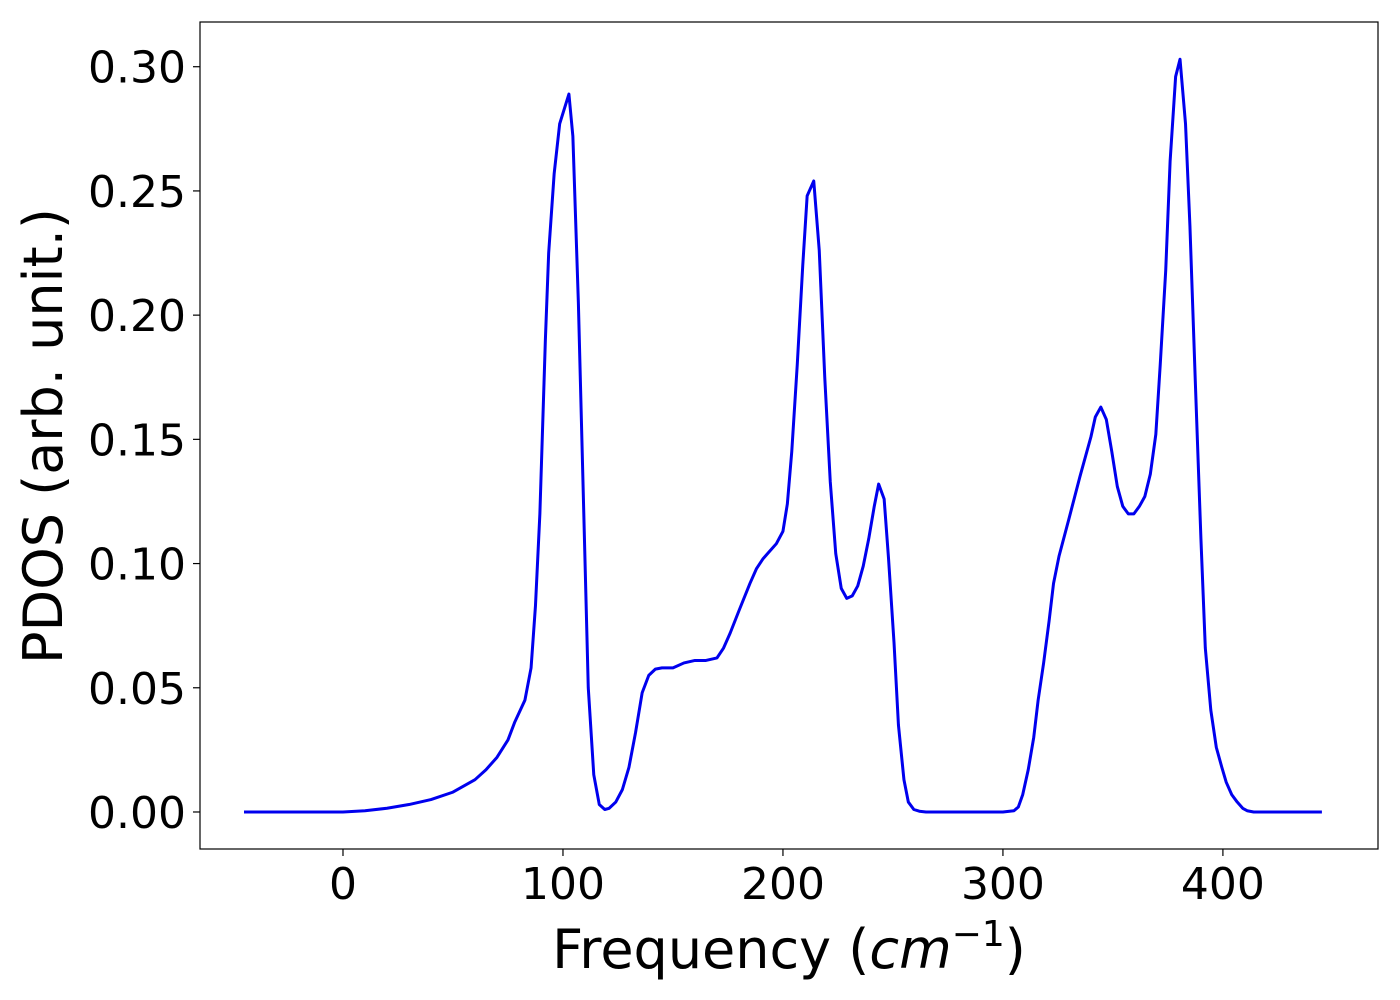 The height and width of the screenshot is (1000, 1400). What do you see at coordinates (1223, 884) in the screenshot?
I see `x-tick-label: 400` at bounding box center [1223, 884].